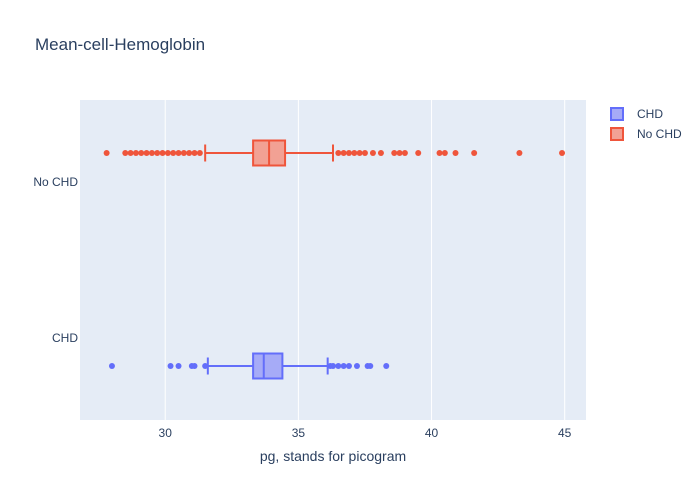  What do you see at coordinates (333, 456) in the screenshot?
I see `x-axis-title: pg, stands for picogram` at bounding box center [333, 456].